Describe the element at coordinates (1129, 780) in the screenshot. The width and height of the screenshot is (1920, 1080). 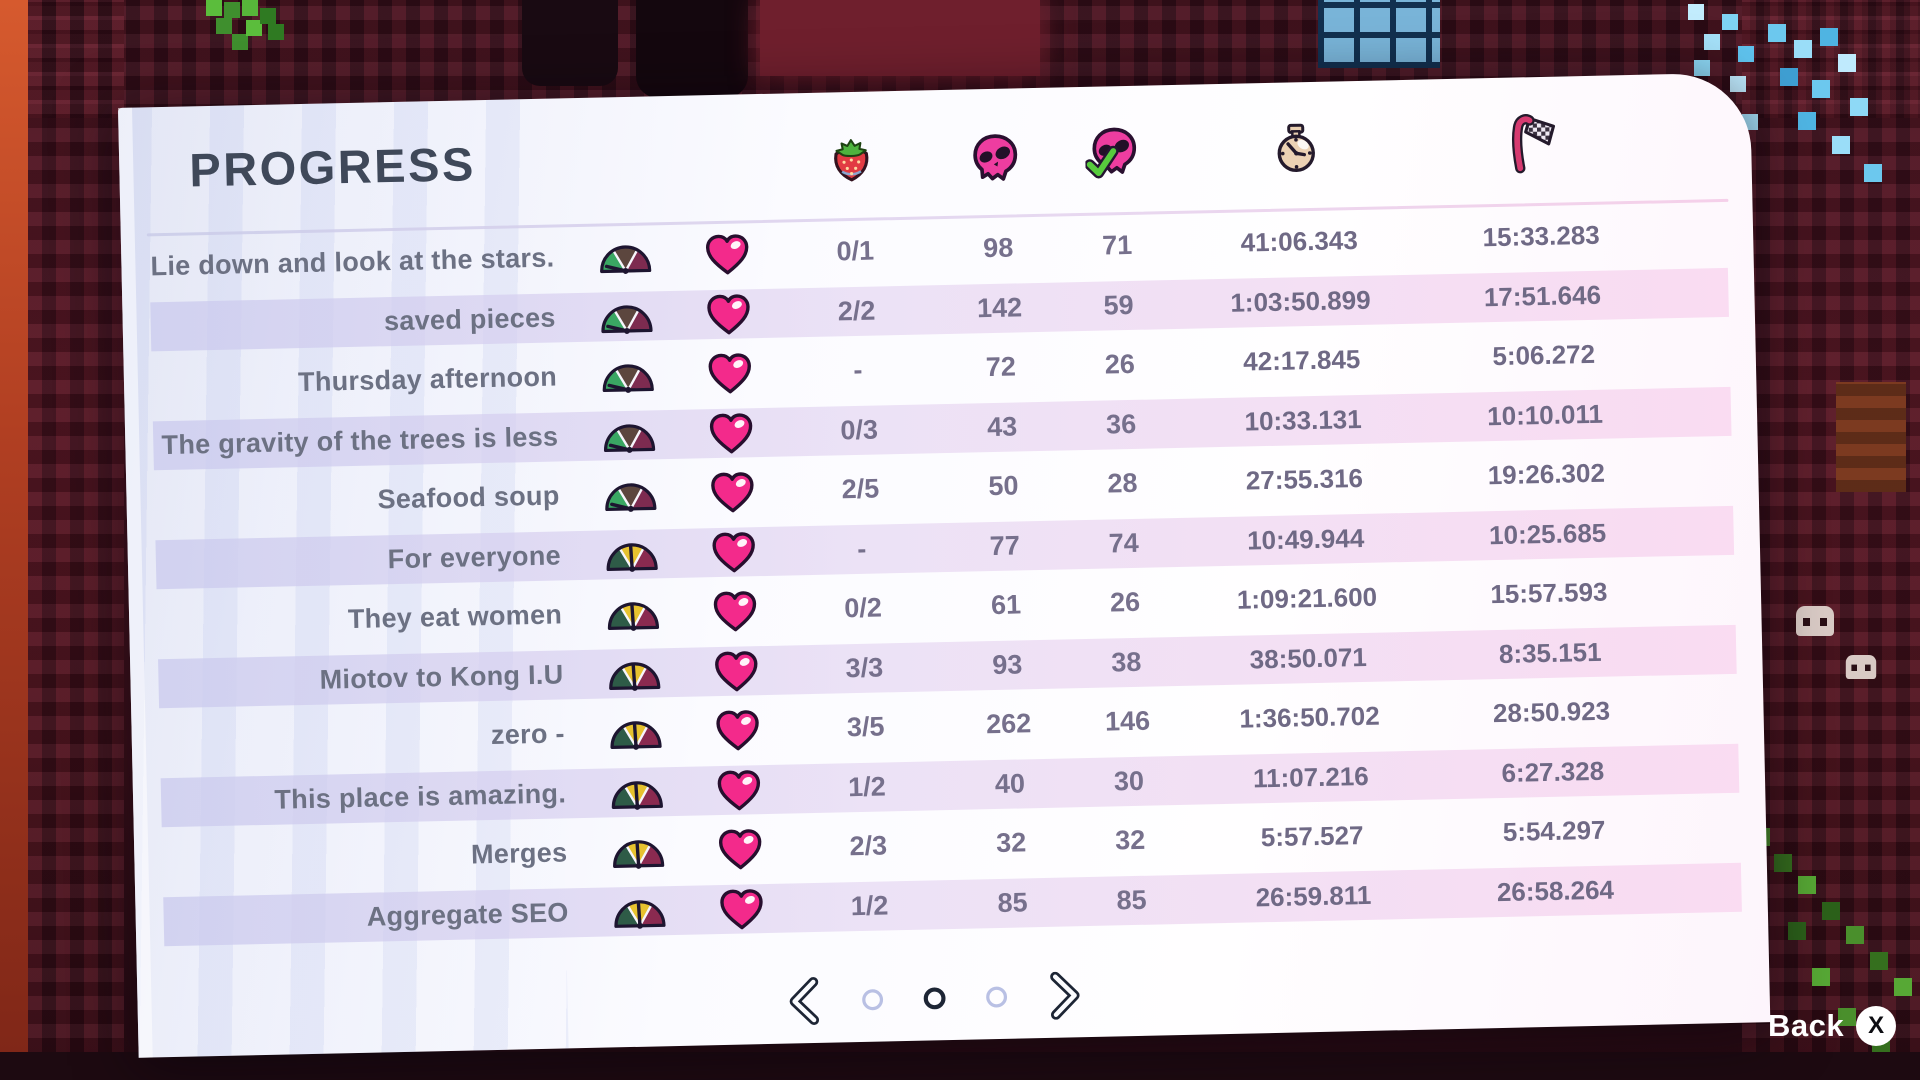
I see `clear-deaths-count: 30` at that location.